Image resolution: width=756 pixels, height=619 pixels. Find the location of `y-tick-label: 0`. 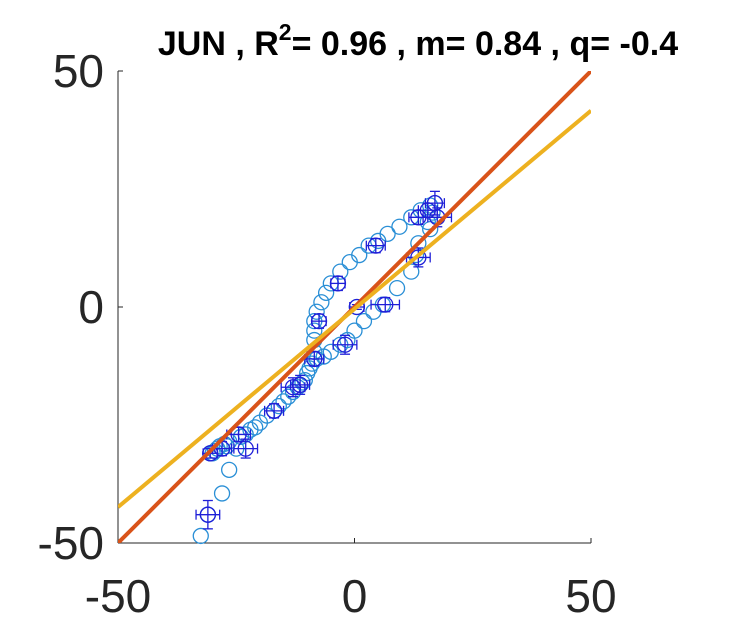

y-tick-label: 0 is located at coordinates (91, 307).